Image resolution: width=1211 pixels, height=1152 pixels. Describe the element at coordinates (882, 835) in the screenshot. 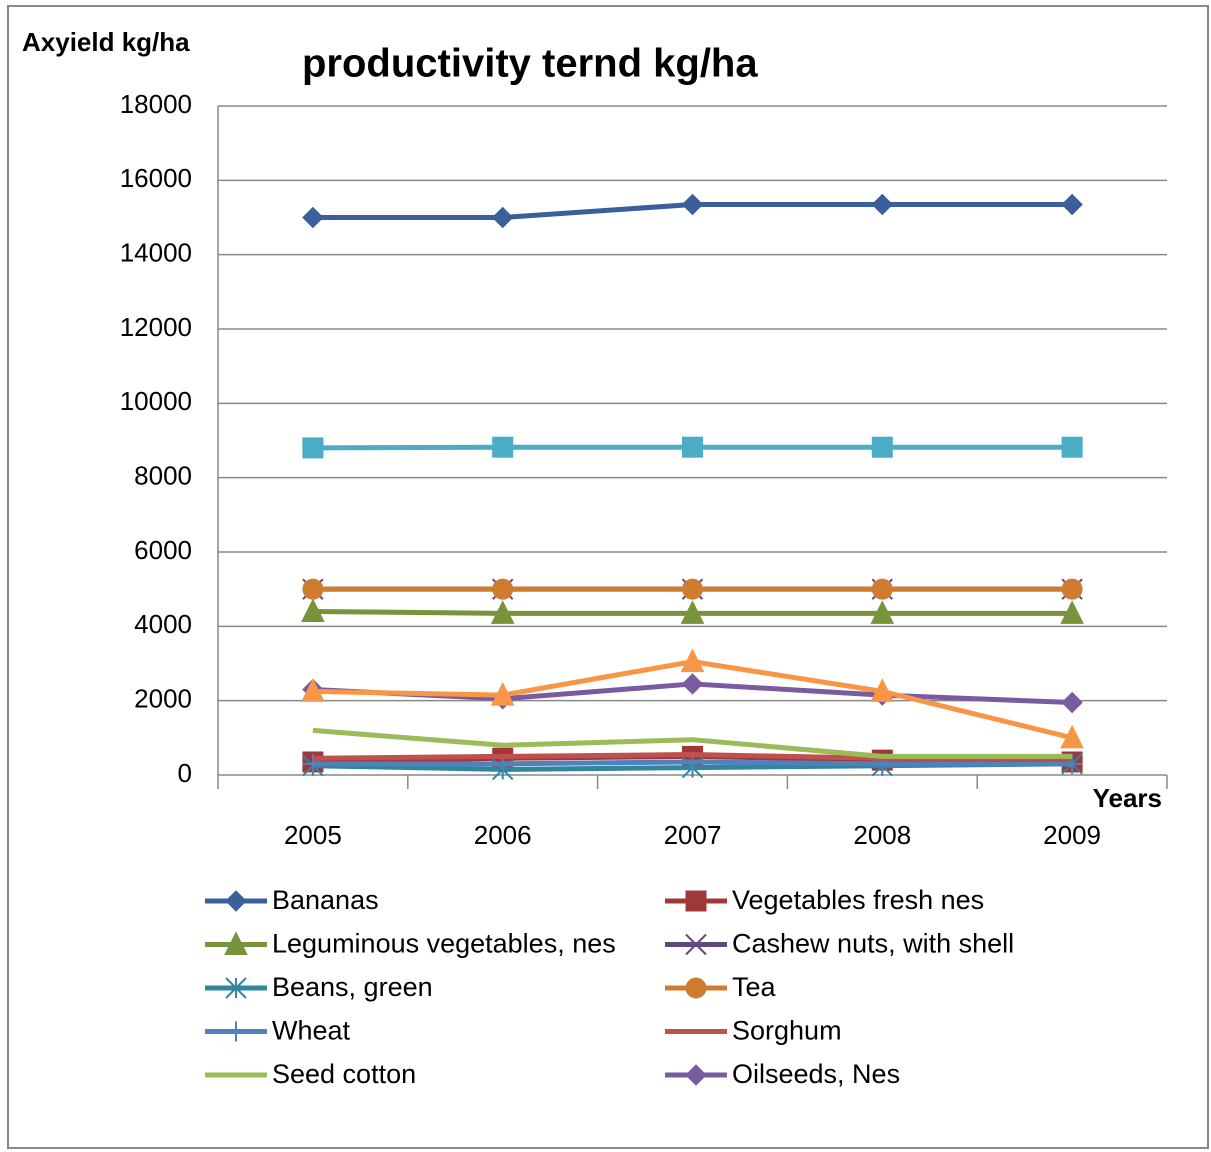

I see `x-tick-label: 2008` at that location.